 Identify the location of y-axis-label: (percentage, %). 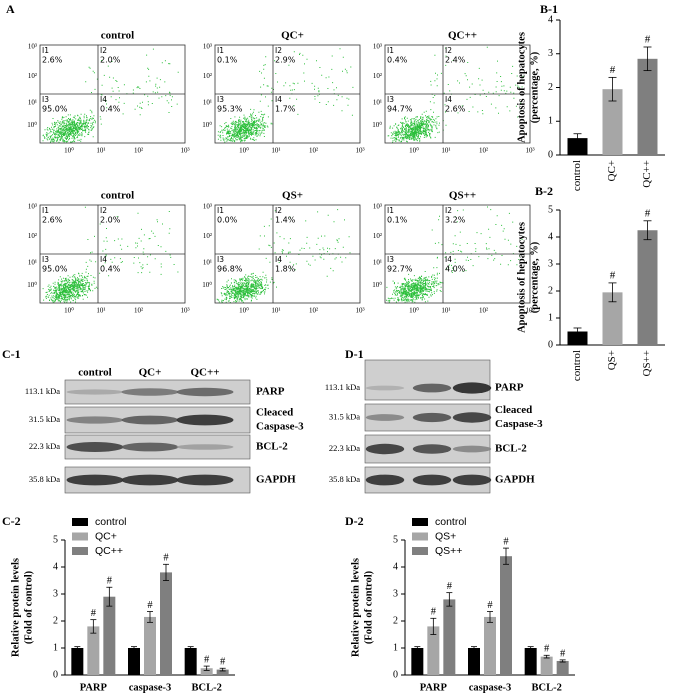
(534, 277).